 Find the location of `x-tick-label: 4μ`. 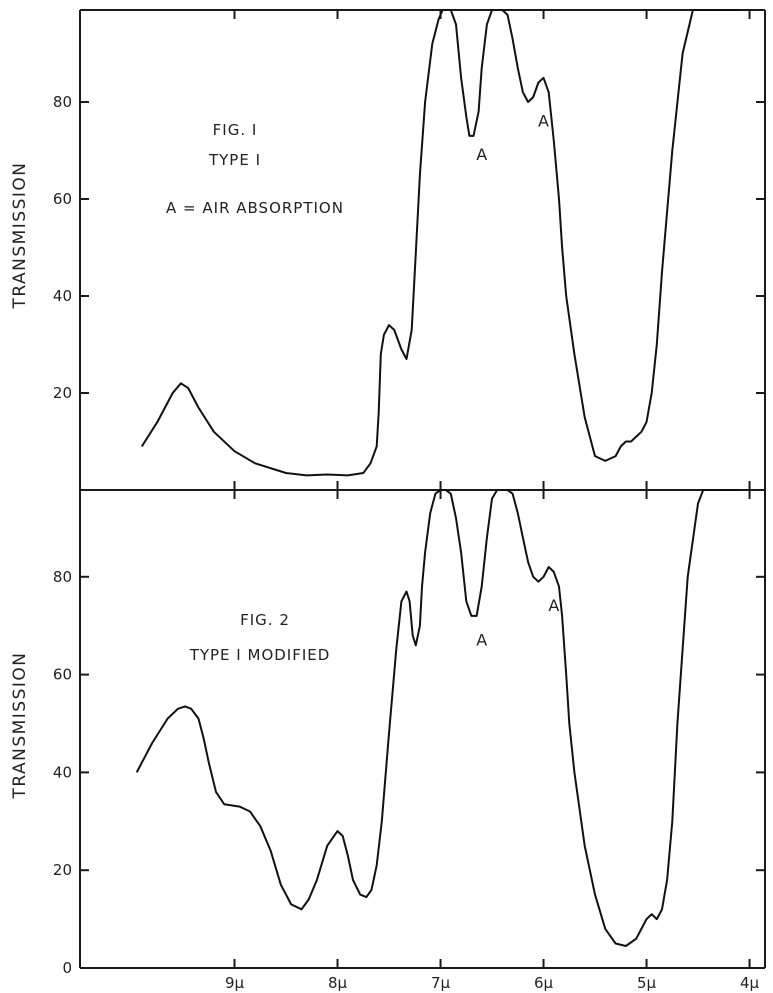

x-tick-label: 4μ is located at coordinates (750, 983).